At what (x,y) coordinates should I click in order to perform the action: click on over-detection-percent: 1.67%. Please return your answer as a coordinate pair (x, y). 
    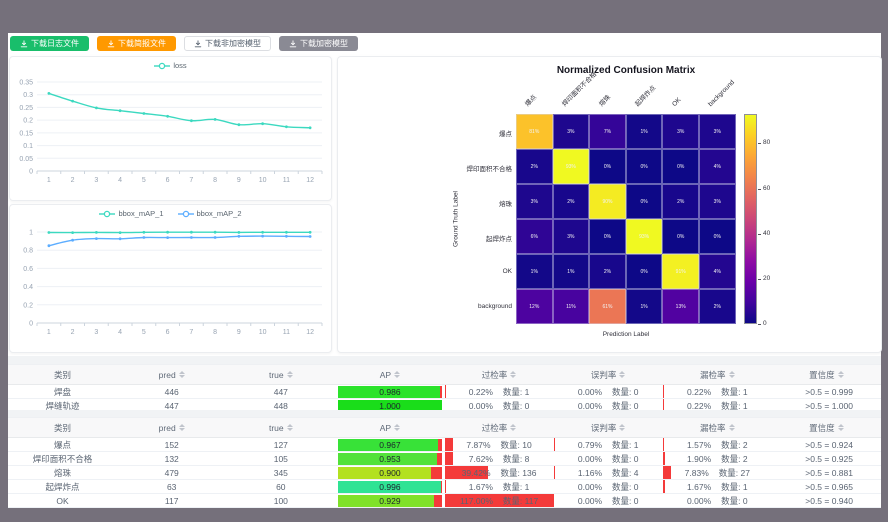
    Looking at the image, I should click on (480, 486).